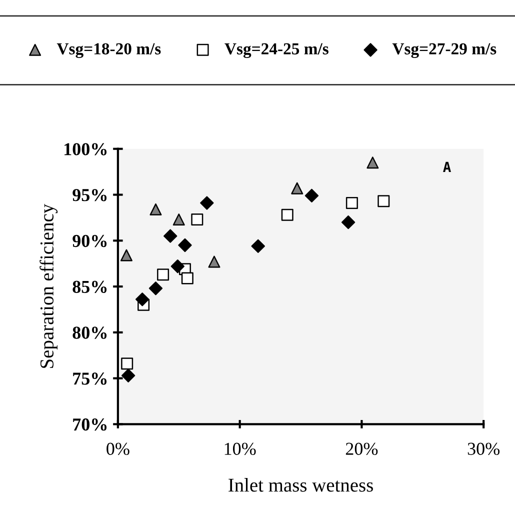 This screenshot has height=508, width=515. I want to click on legend-label: Vsg=24-25 m/s, so click(276, 50).